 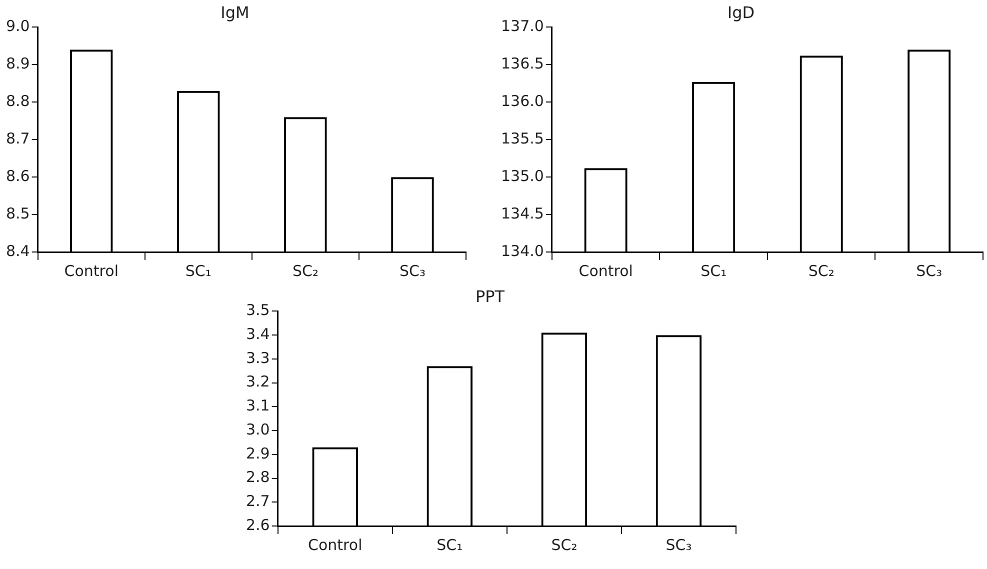 I want to click on chart-title: PPT, so click(x=490, y=296).